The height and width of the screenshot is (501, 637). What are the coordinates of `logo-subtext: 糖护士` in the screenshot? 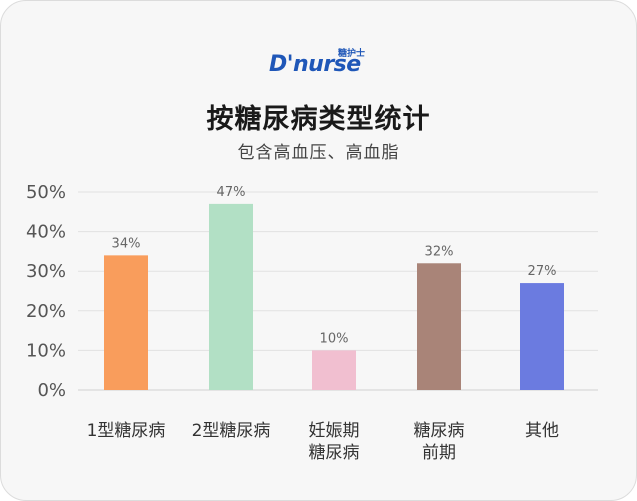 It's located at (352, 54).